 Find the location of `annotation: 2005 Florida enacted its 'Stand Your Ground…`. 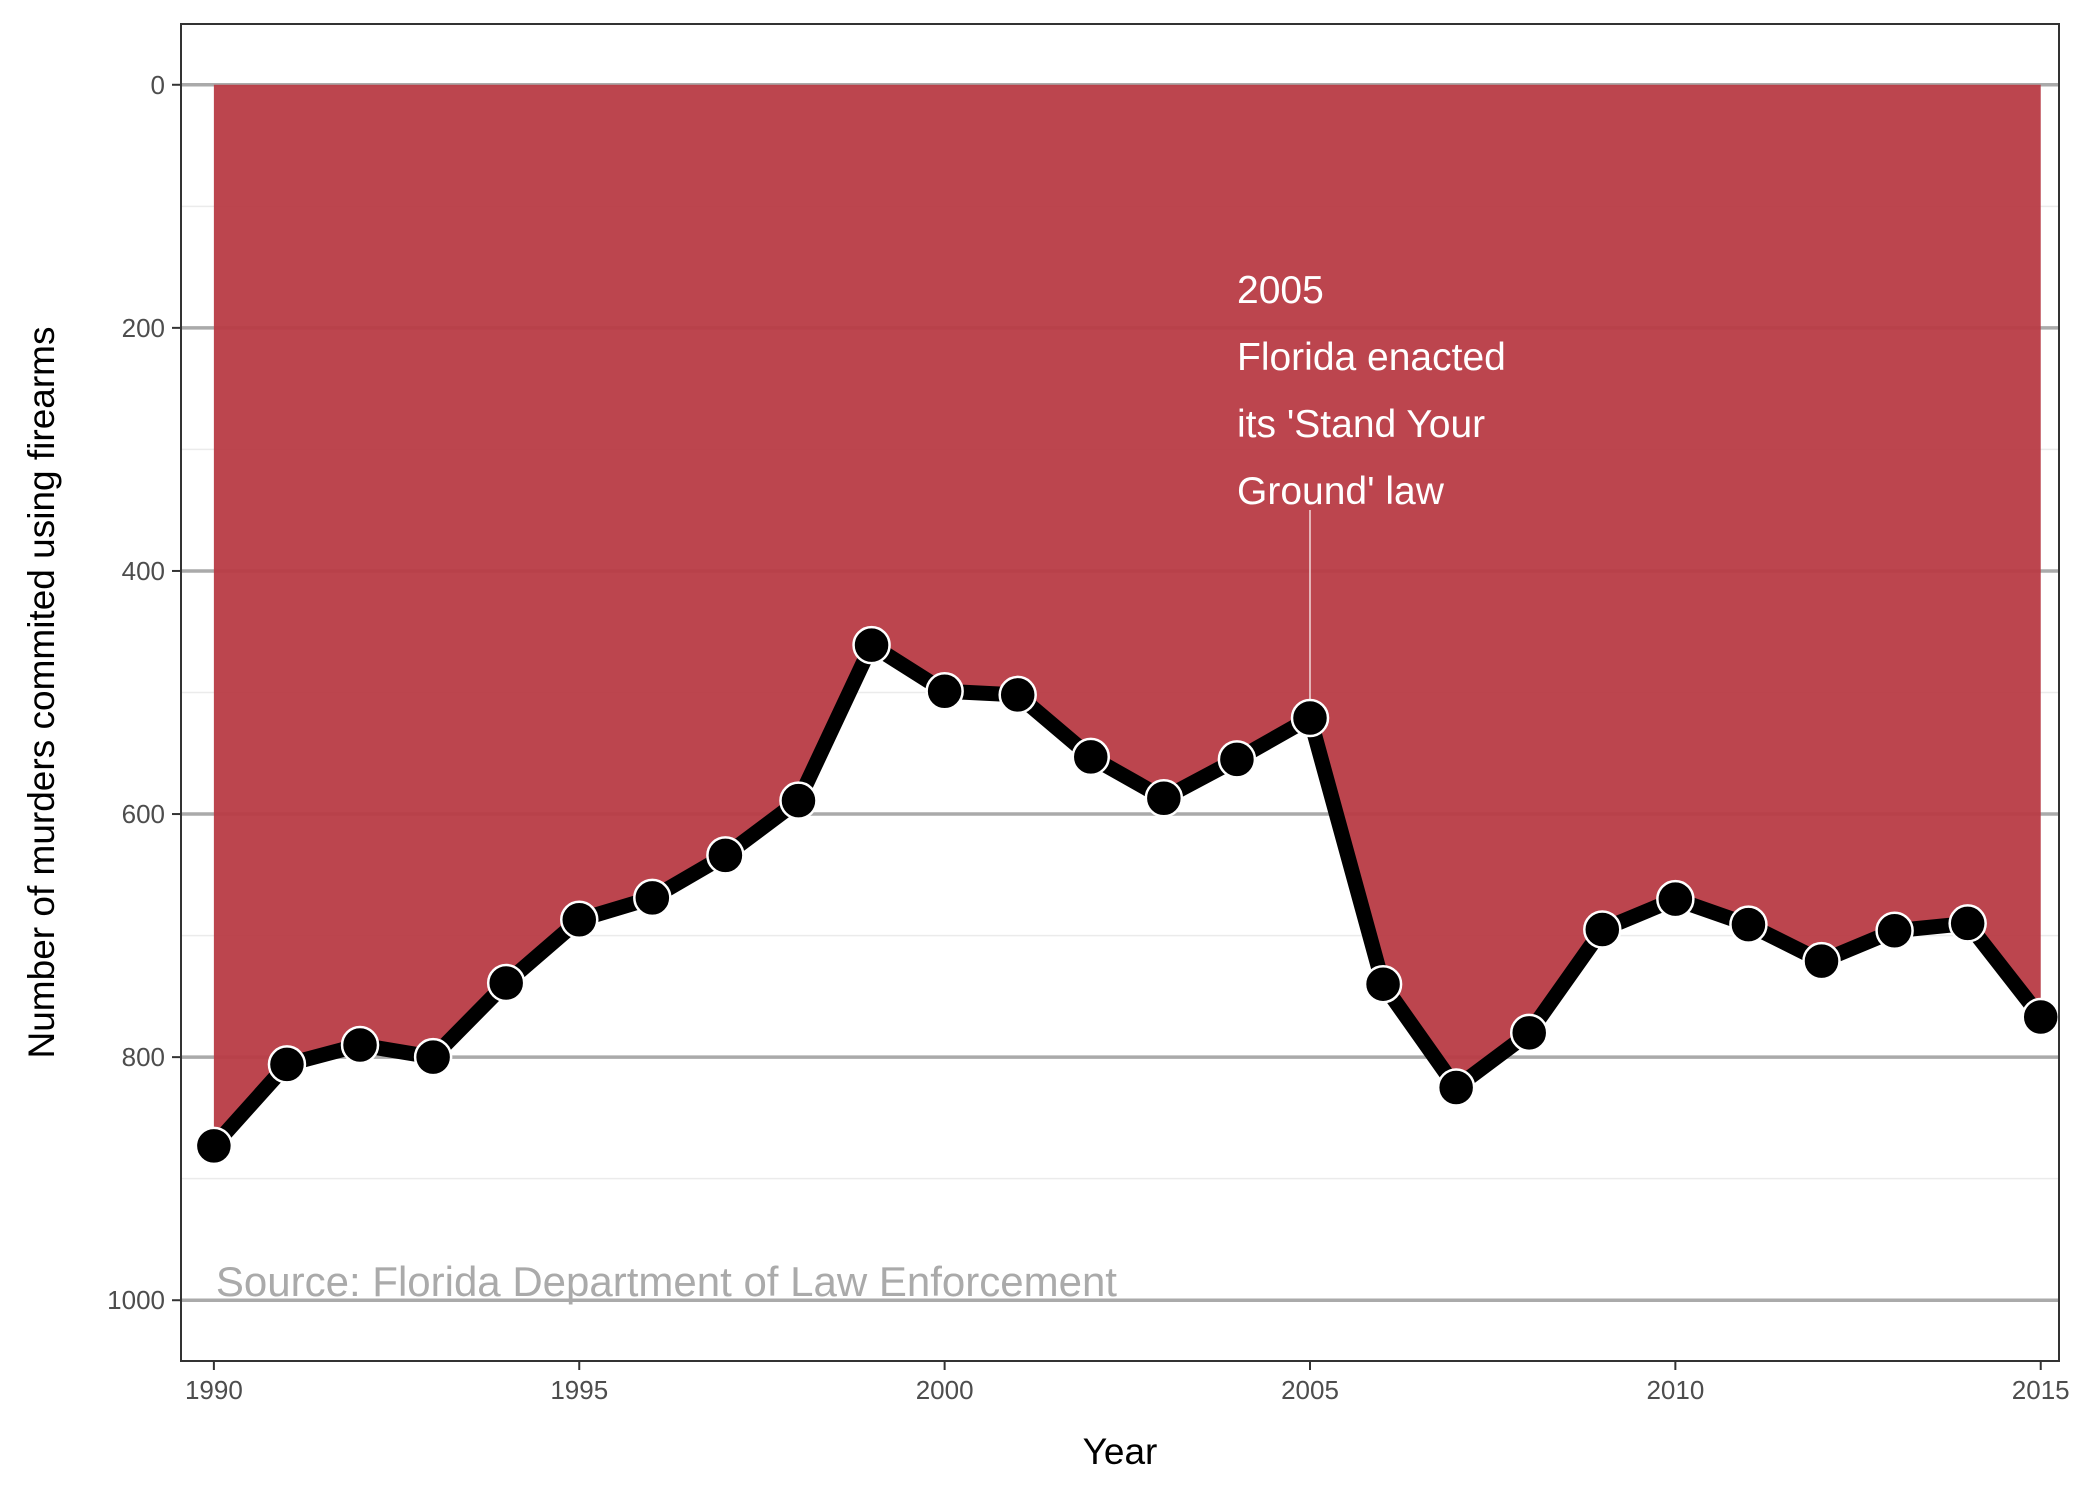

annotation: 2005 Florida enacted its 'Stand Your Ground… is located at coordinates (1371, 494).